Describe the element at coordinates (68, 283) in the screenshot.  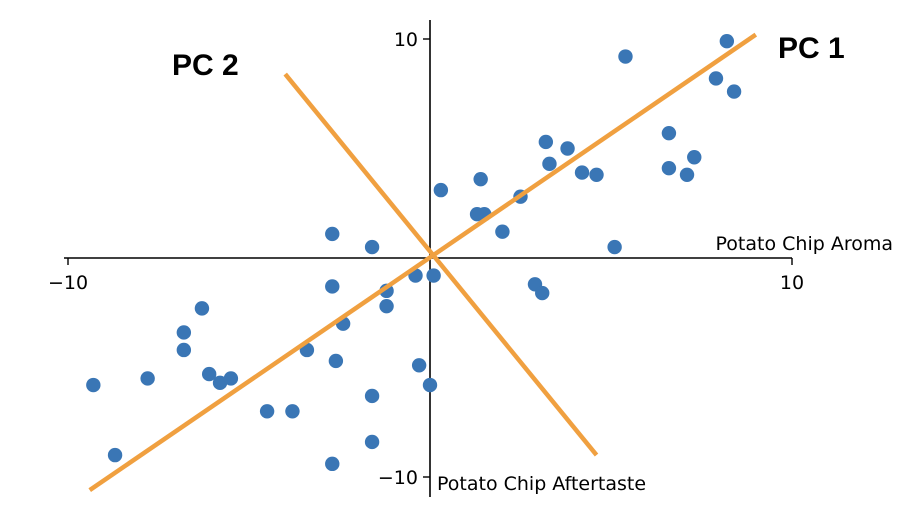
I see `x-tick-label: −10` at that location.